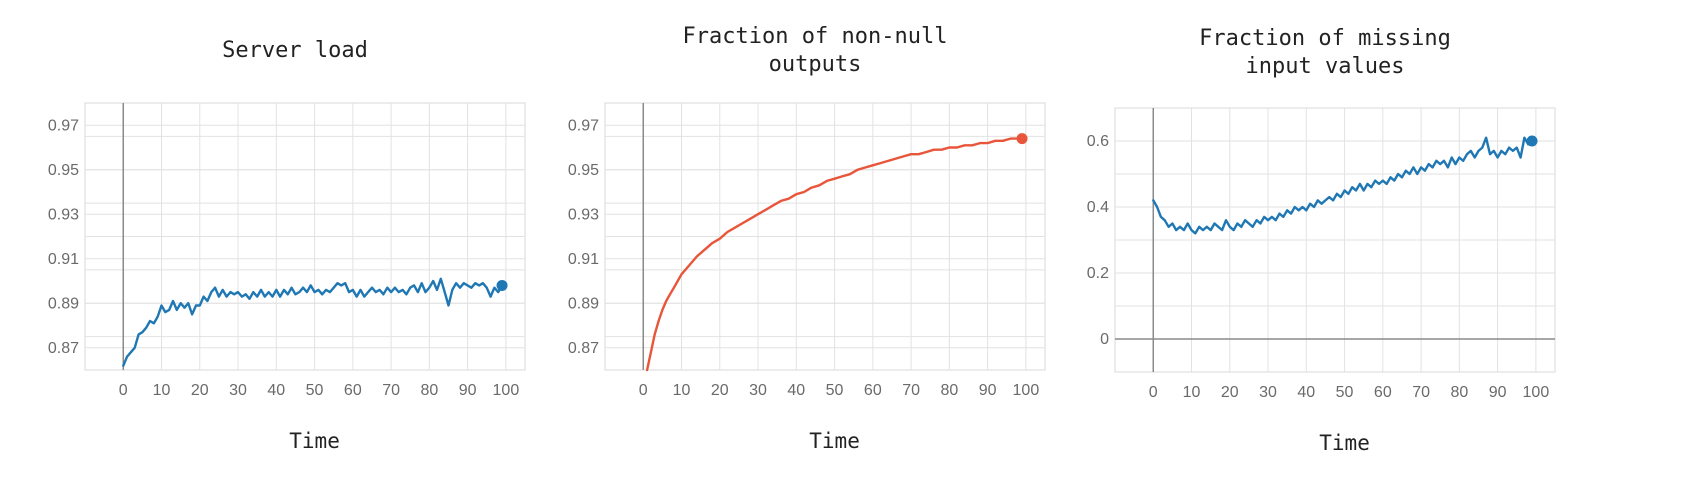 The width and height of the screenshot is (1682, 498). Describe the element at coordinates (295, 50) in the screenshot. I see `chart-title: Server load` at that location.